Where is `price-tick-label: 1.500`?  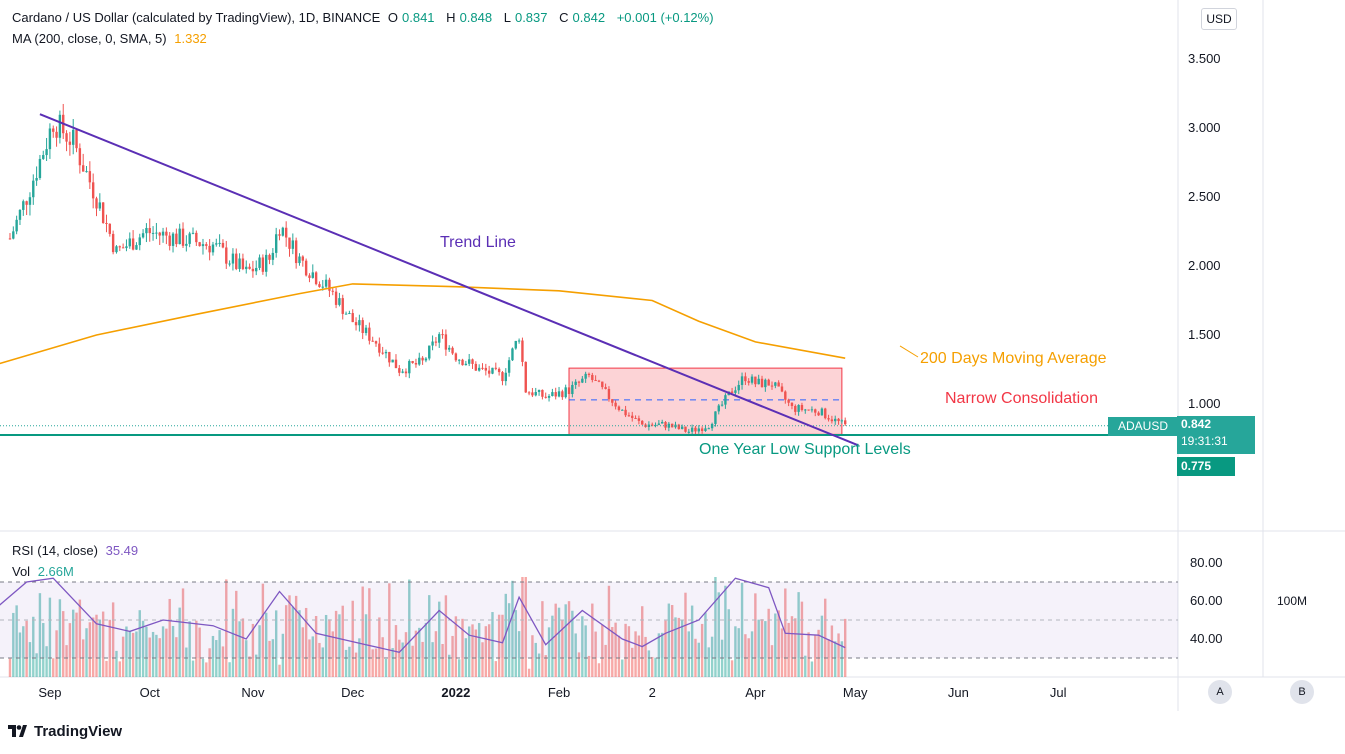
price-tick-label: 1.500 is located at coordinates (1204, 334).